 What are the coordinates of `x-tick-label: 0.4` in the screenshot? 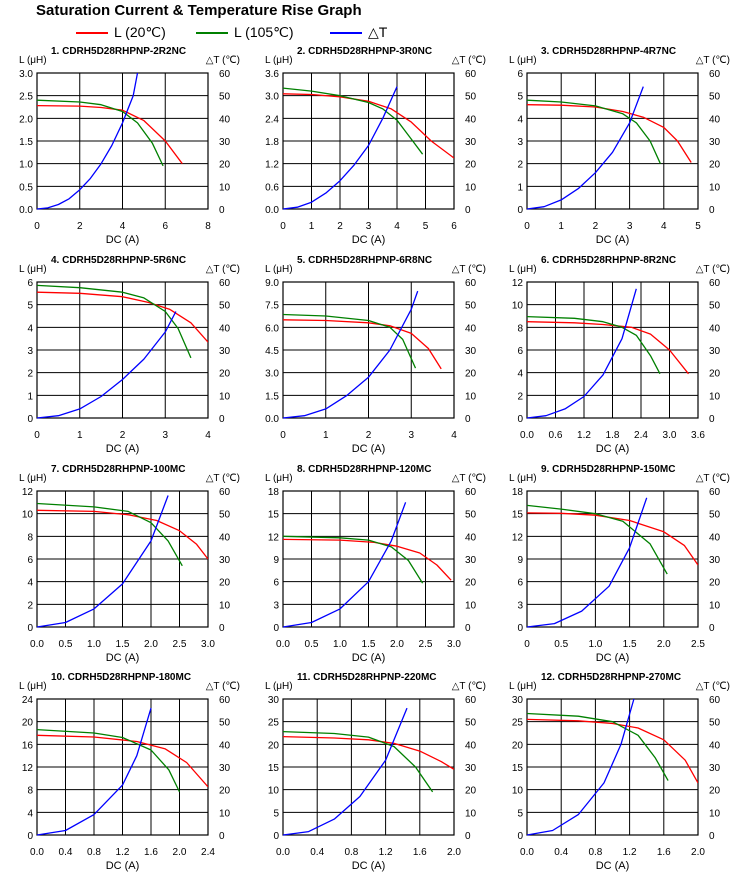 It's located at (317, 852).